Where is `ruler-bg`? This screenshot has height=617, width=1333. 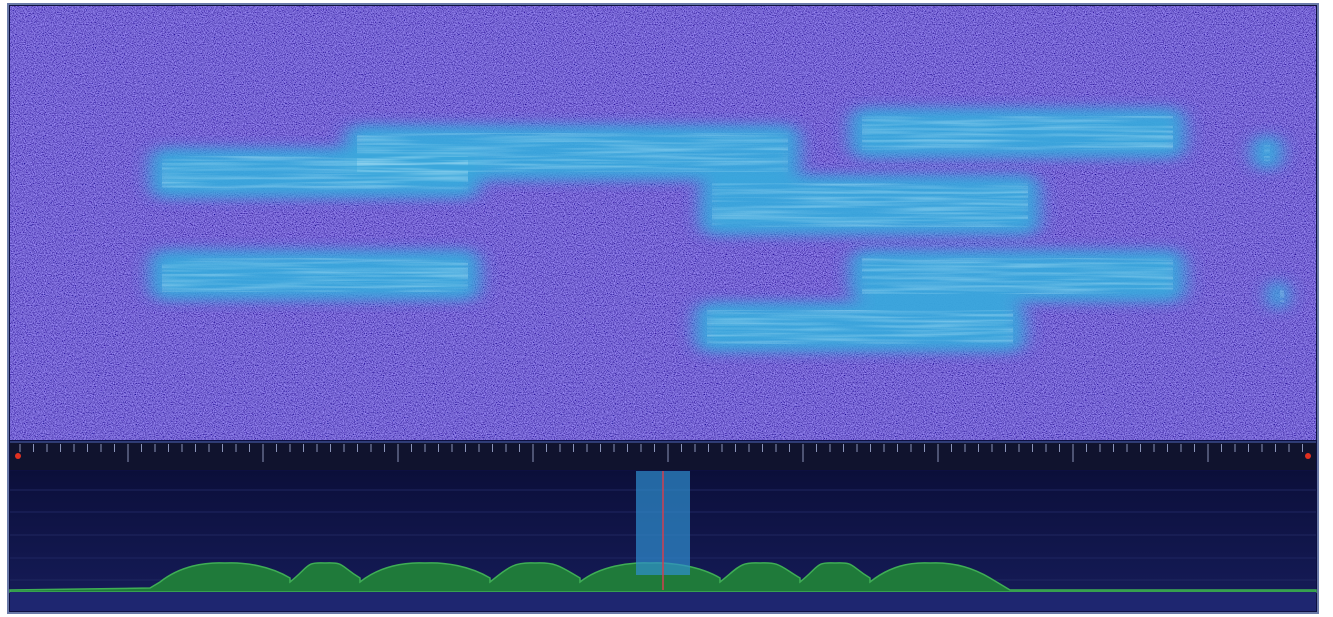
ruler-bg is located at coordinates (663, 456).